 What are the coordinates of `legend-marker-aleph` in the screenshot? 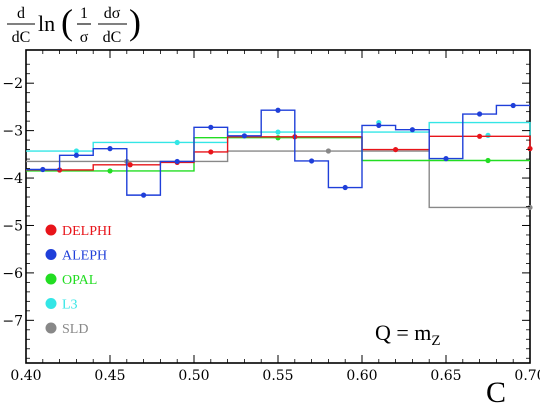 It's located at (51, 254).